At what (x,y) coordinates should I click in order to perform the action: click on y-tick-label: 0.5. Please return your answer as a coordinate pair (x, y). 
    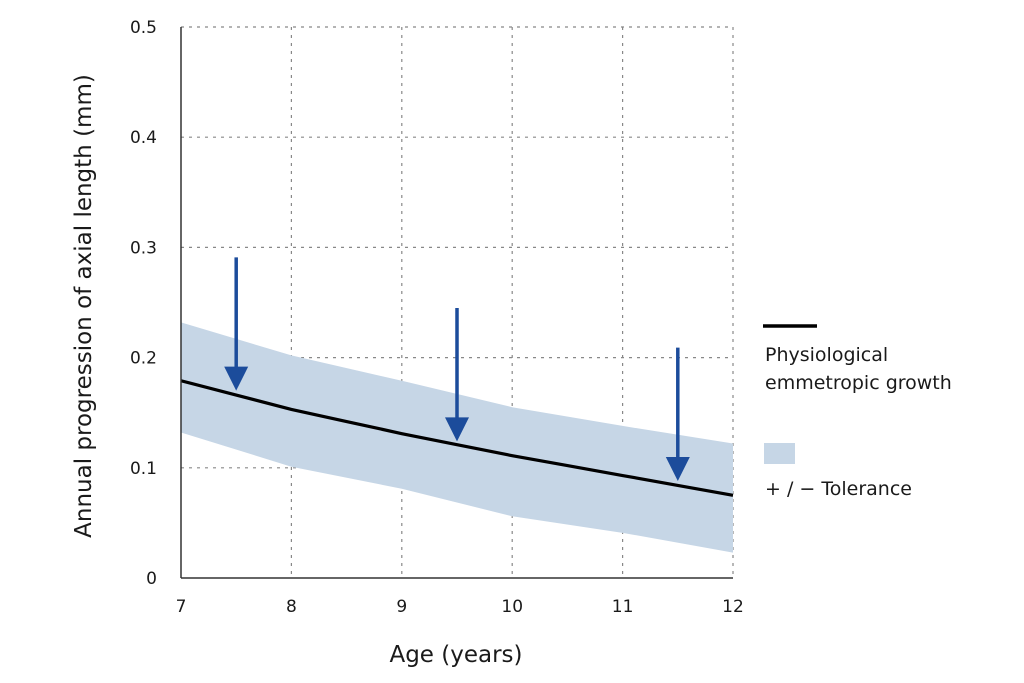
    Looking at the image, I should click on (143, 28).